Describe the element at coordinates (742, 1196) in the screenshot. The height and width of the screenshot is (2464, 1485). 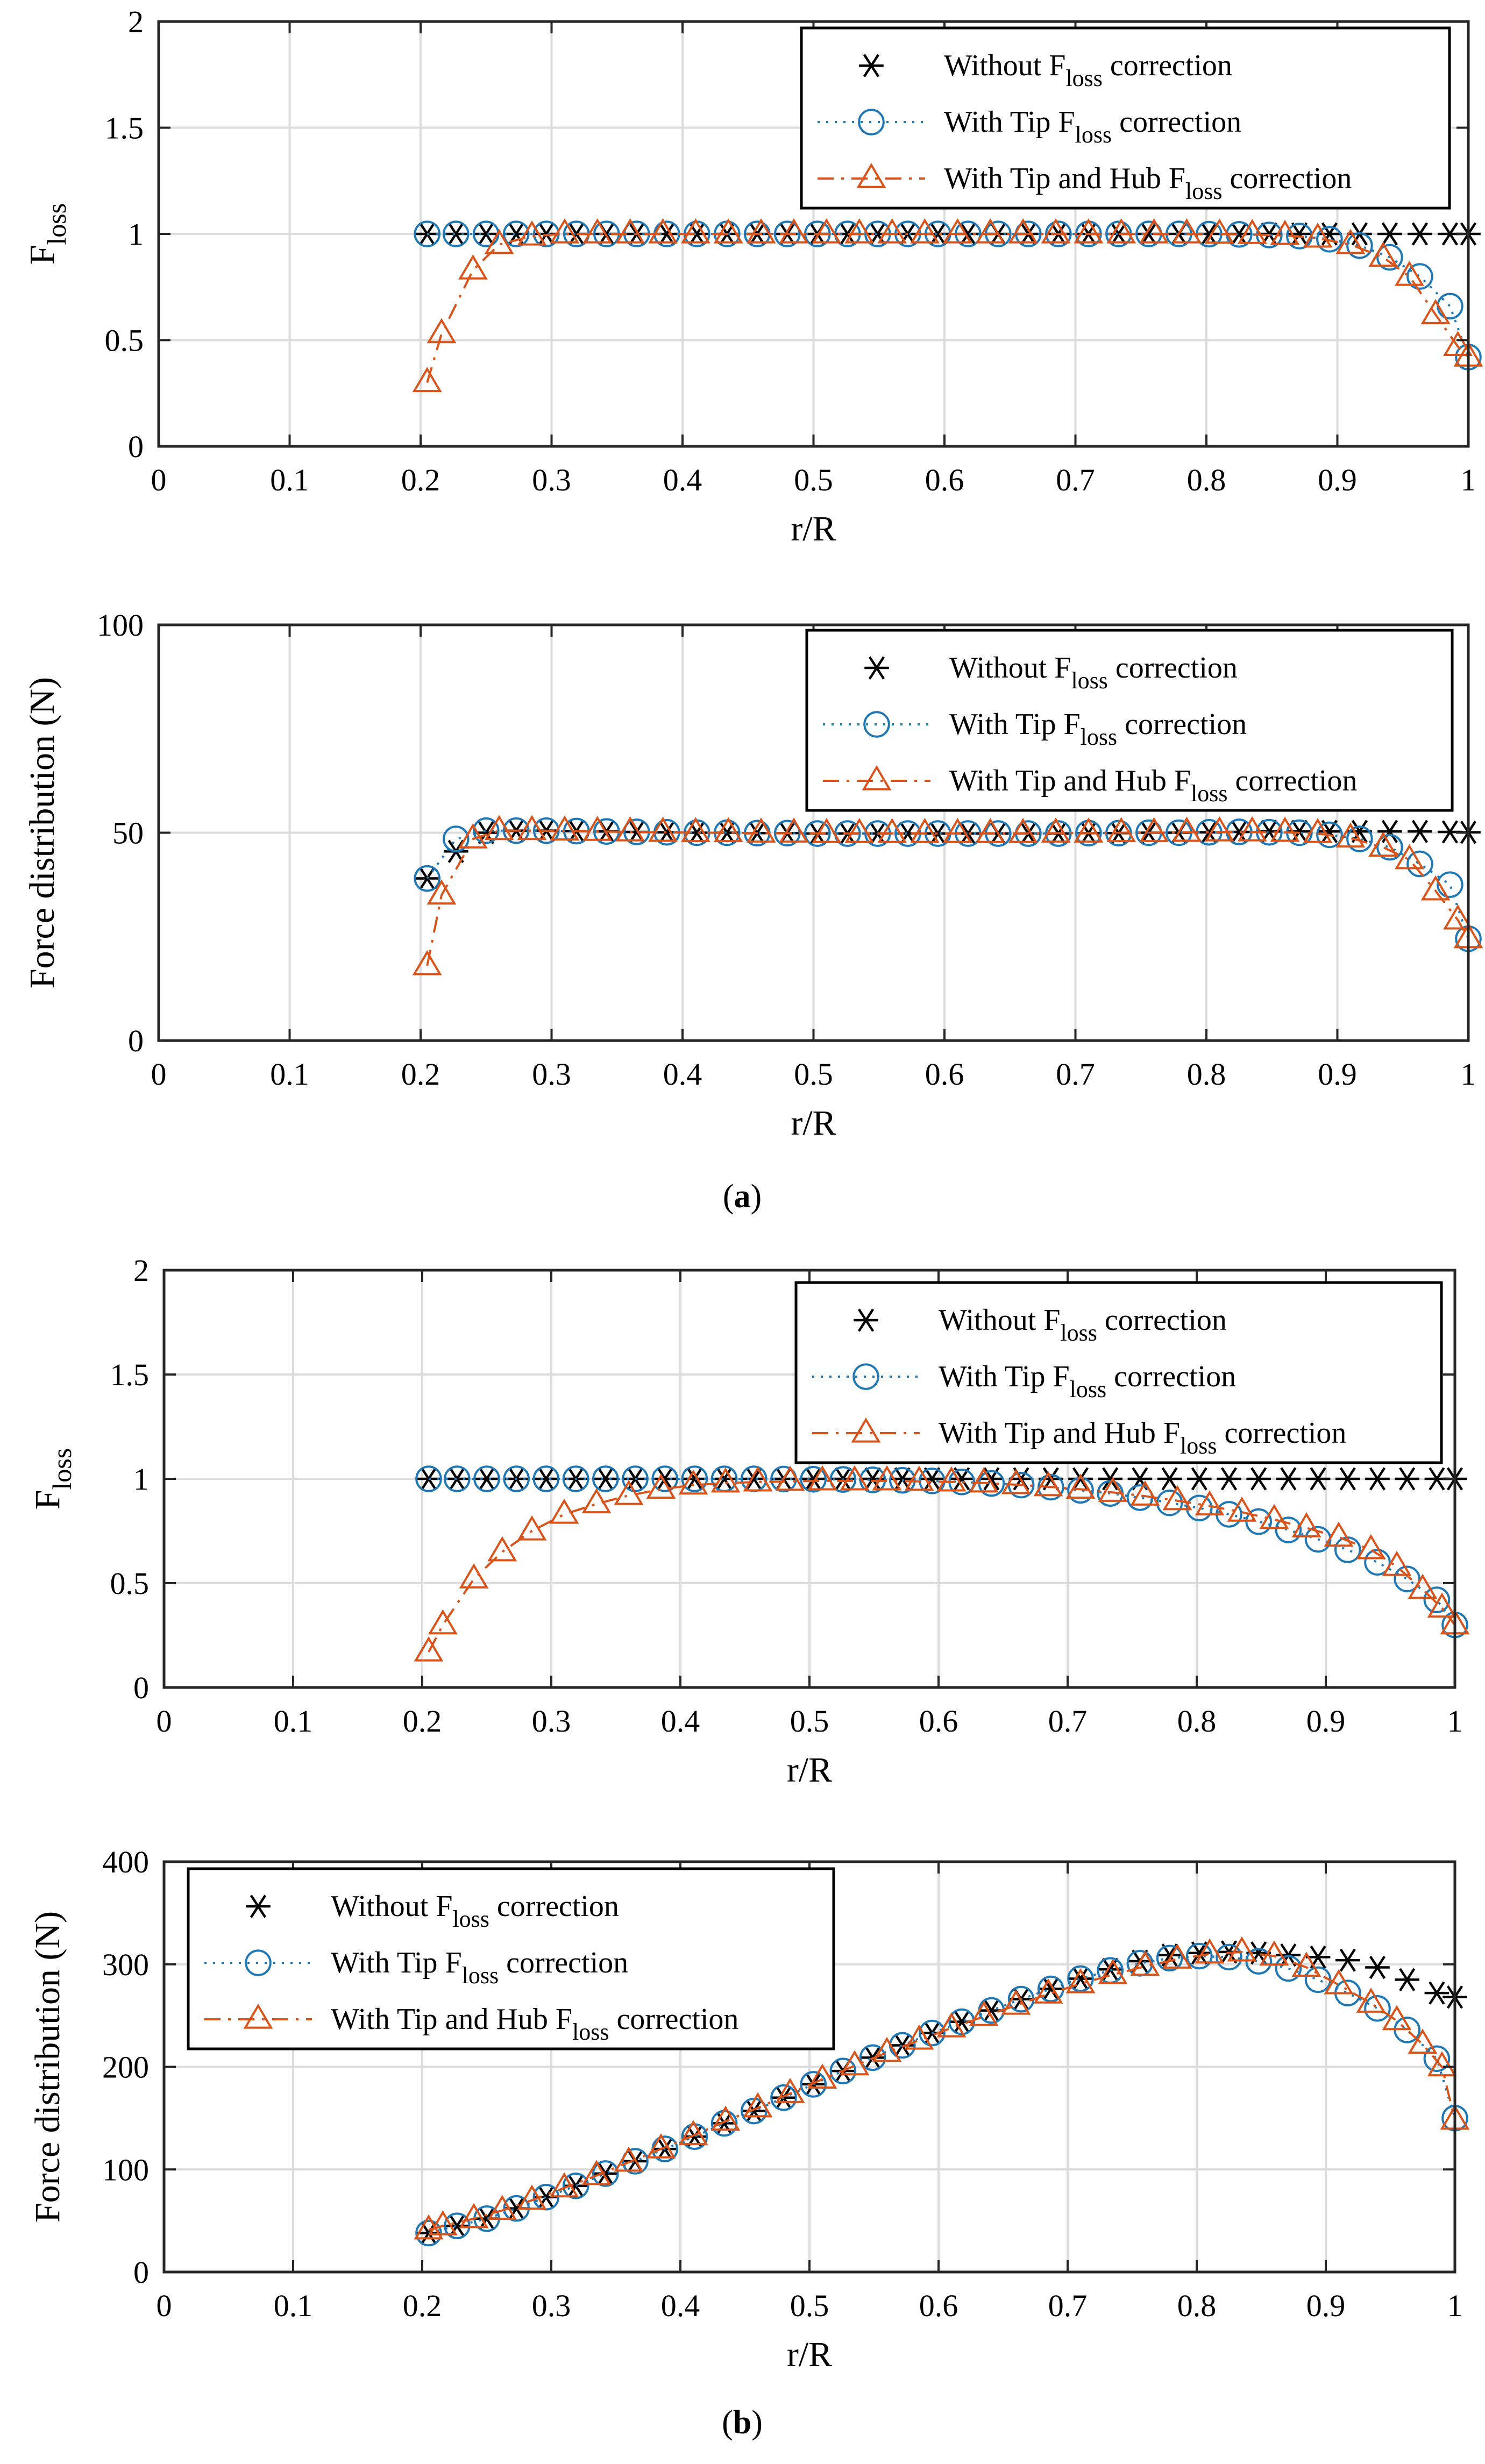
I see `panel-label-a: (a)` at that location.